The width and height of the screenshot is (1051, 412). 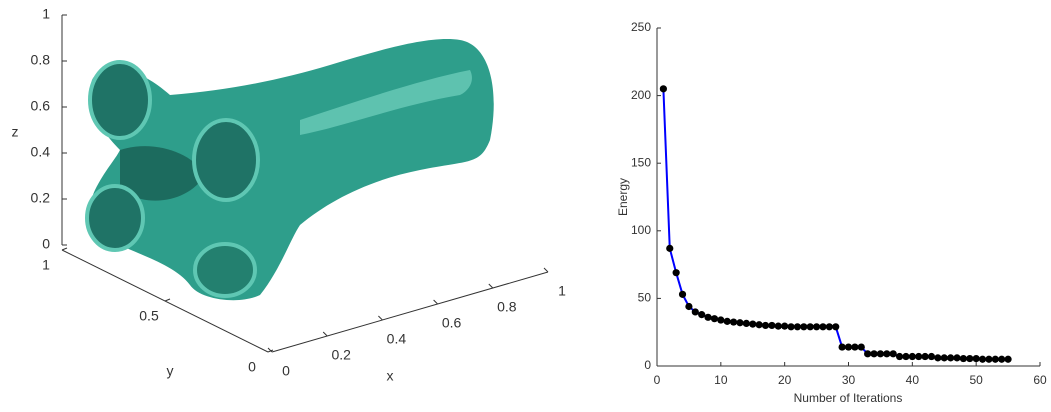 What do you see at coordinates (64, 249) in the screenshot?
I see `y-tick` at bounding box center [64, 249].